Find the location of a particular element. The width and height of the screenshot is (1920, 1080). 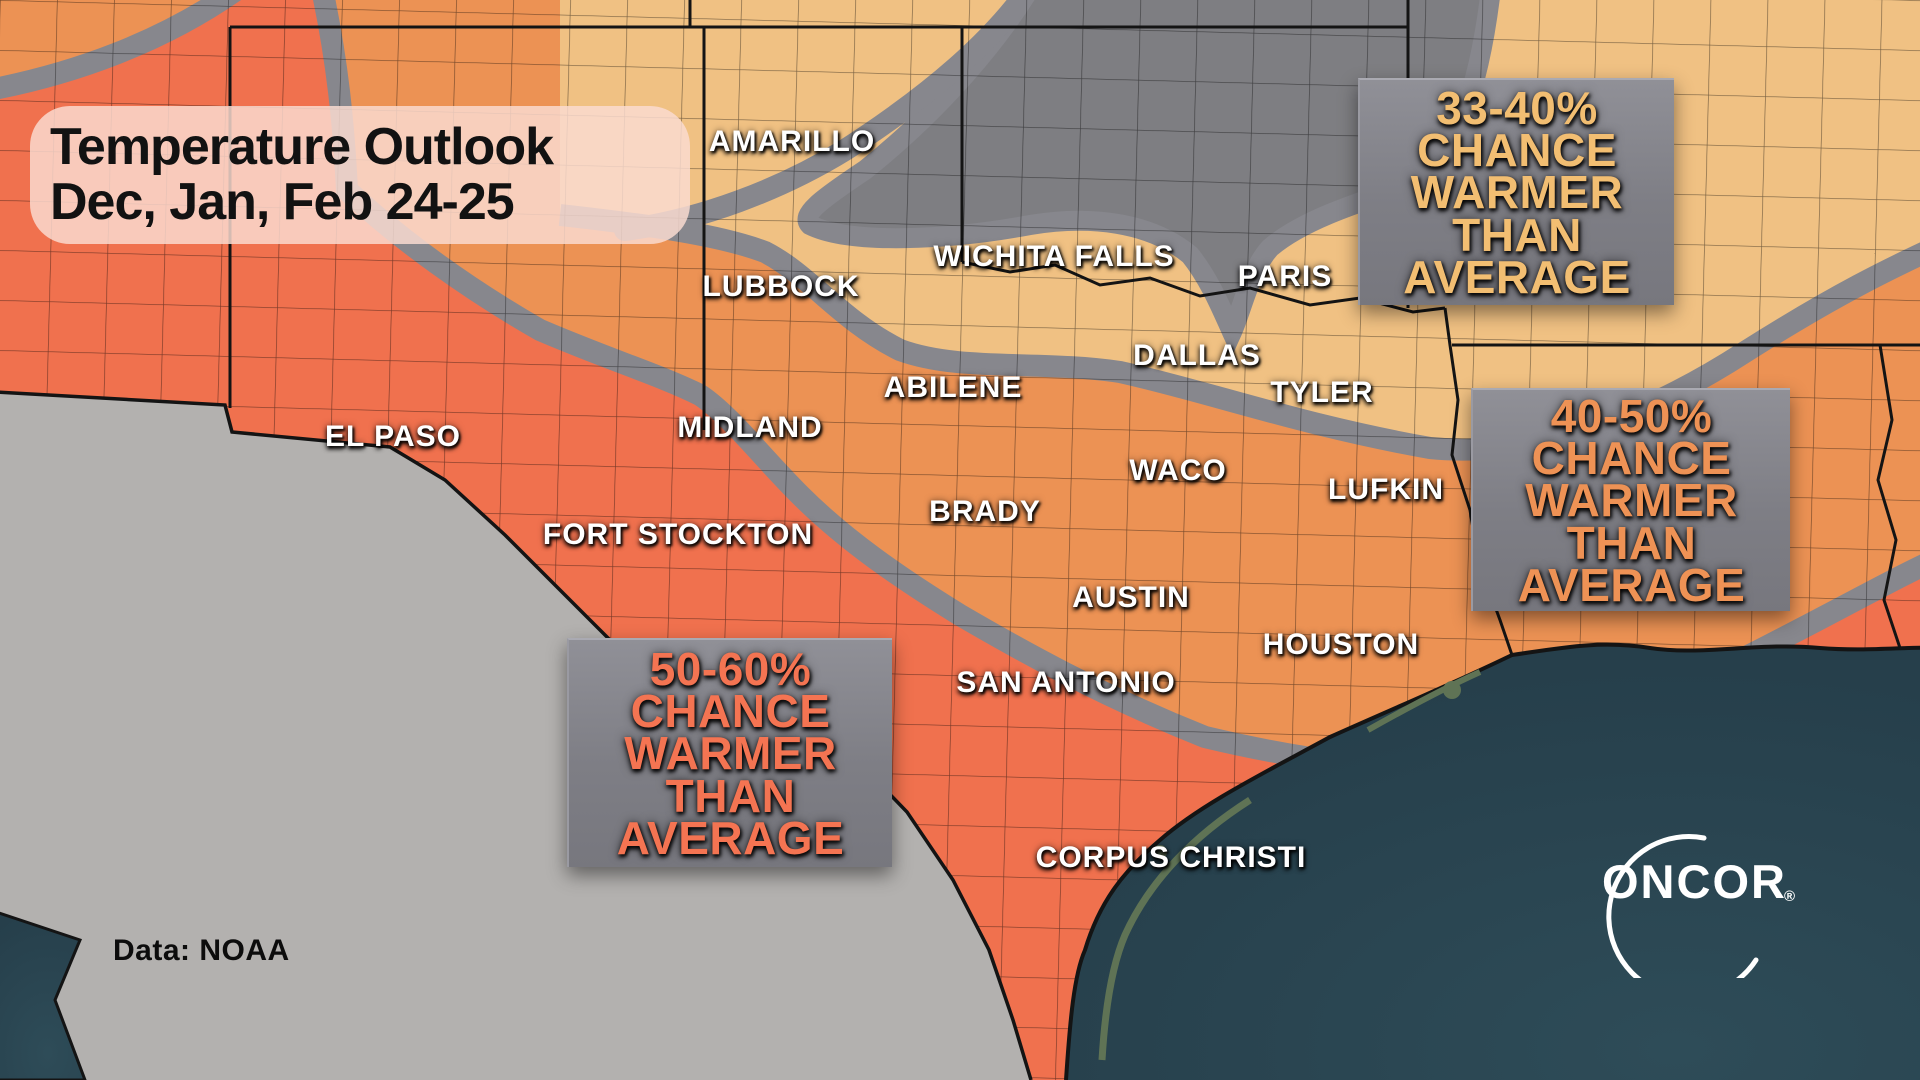

title-card: Temperature Outlook Dec, Jan, Feb 24-25 is located at coordinates (360, 175).